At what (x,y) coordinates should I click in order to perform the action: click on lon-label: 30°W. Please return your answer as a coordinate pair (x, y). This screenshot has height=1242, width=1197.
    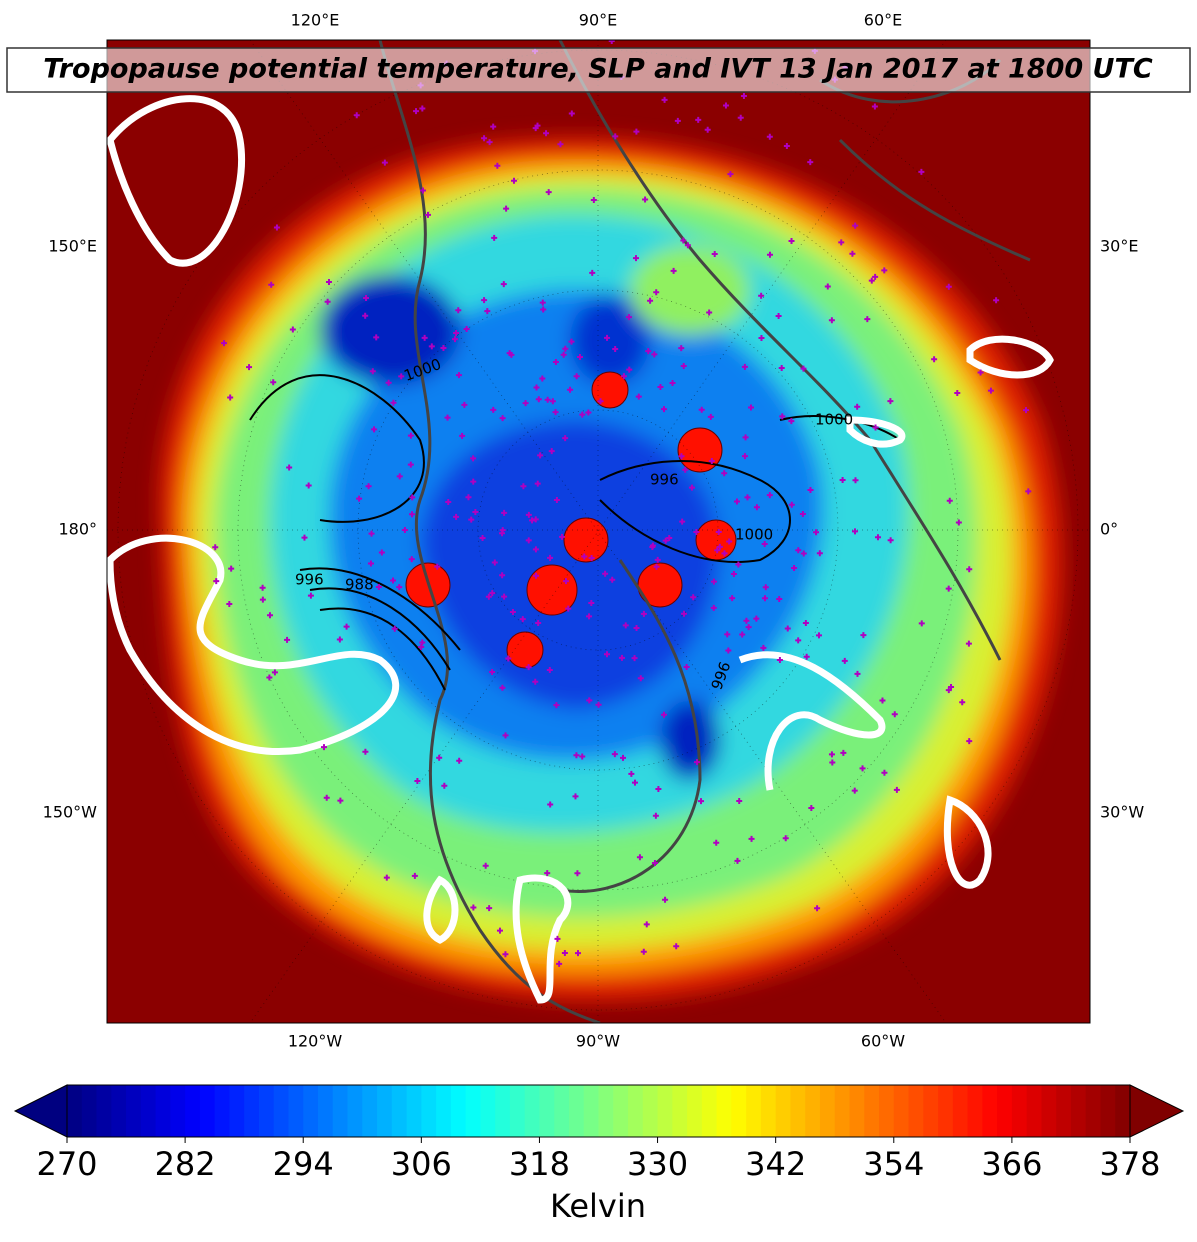
    Looking at the image, I should click on (1122, 812).